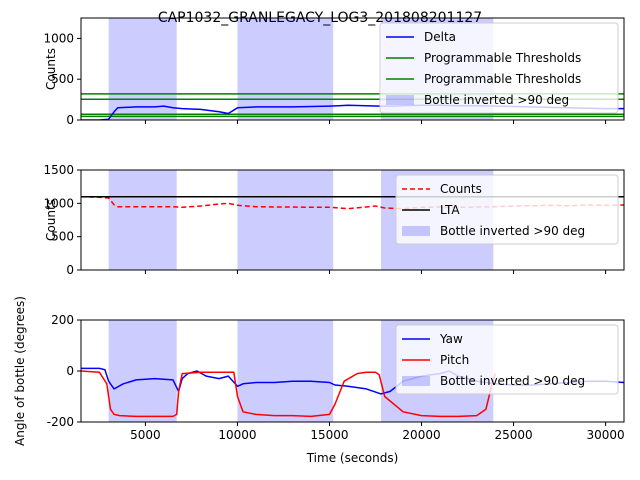 This screenshot has height=480, width=640. I want to click on x-tick-label: 5000, so click(145, 435).